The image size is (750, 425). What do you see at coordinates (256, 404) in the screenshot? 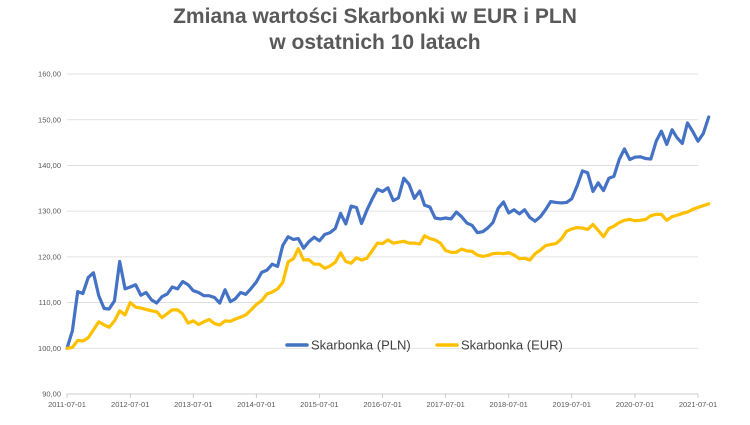
I see `x-tick-label: 2014-07-01` at bounding box center [256, 404].